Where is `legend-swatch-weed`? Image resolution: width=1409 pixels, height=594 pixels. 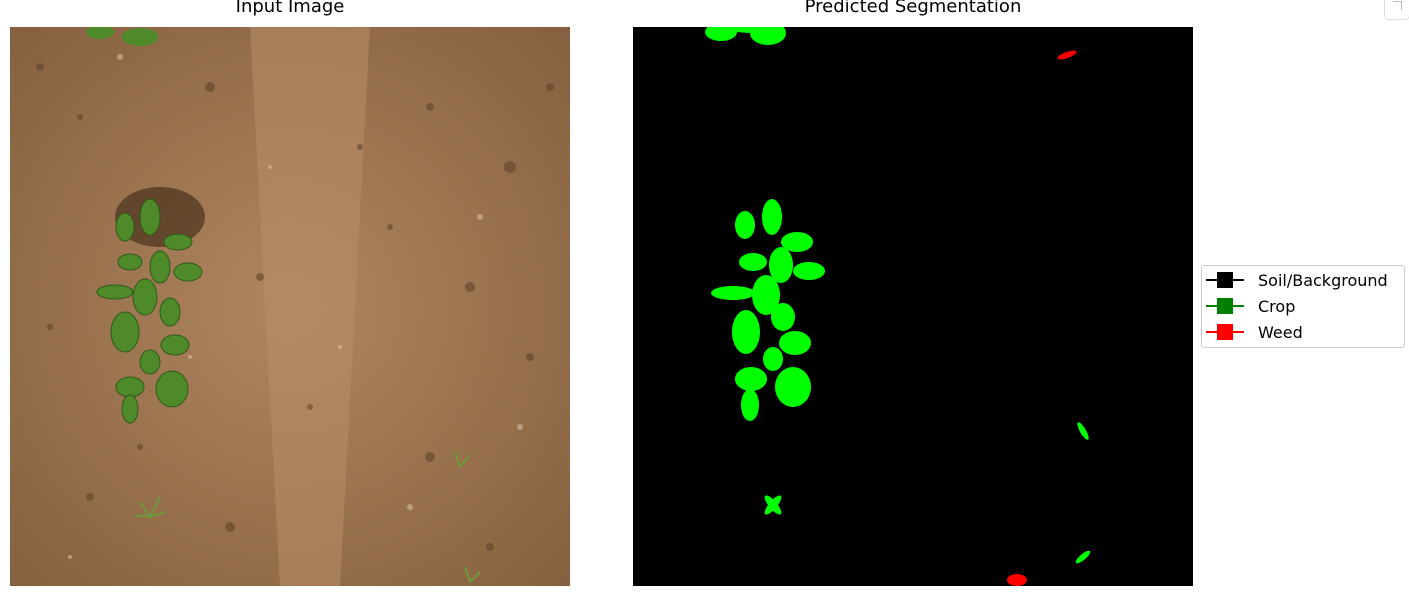
legend-swatch-weed is located at coordinates (1225, 332).